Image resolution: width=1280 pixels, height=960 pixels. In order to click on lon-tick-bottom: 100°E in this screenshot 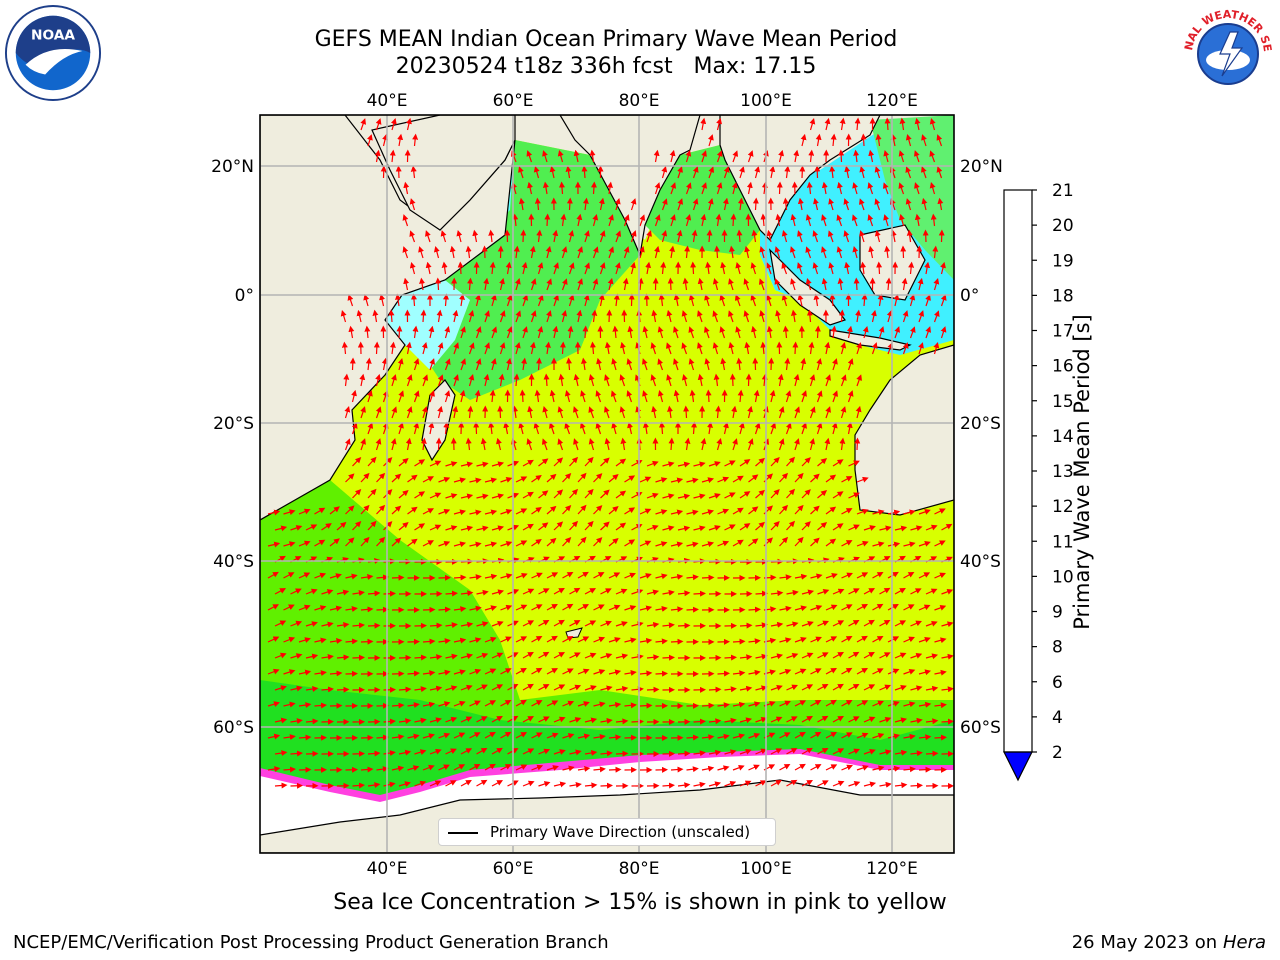, I will do `click(766, 869)`.